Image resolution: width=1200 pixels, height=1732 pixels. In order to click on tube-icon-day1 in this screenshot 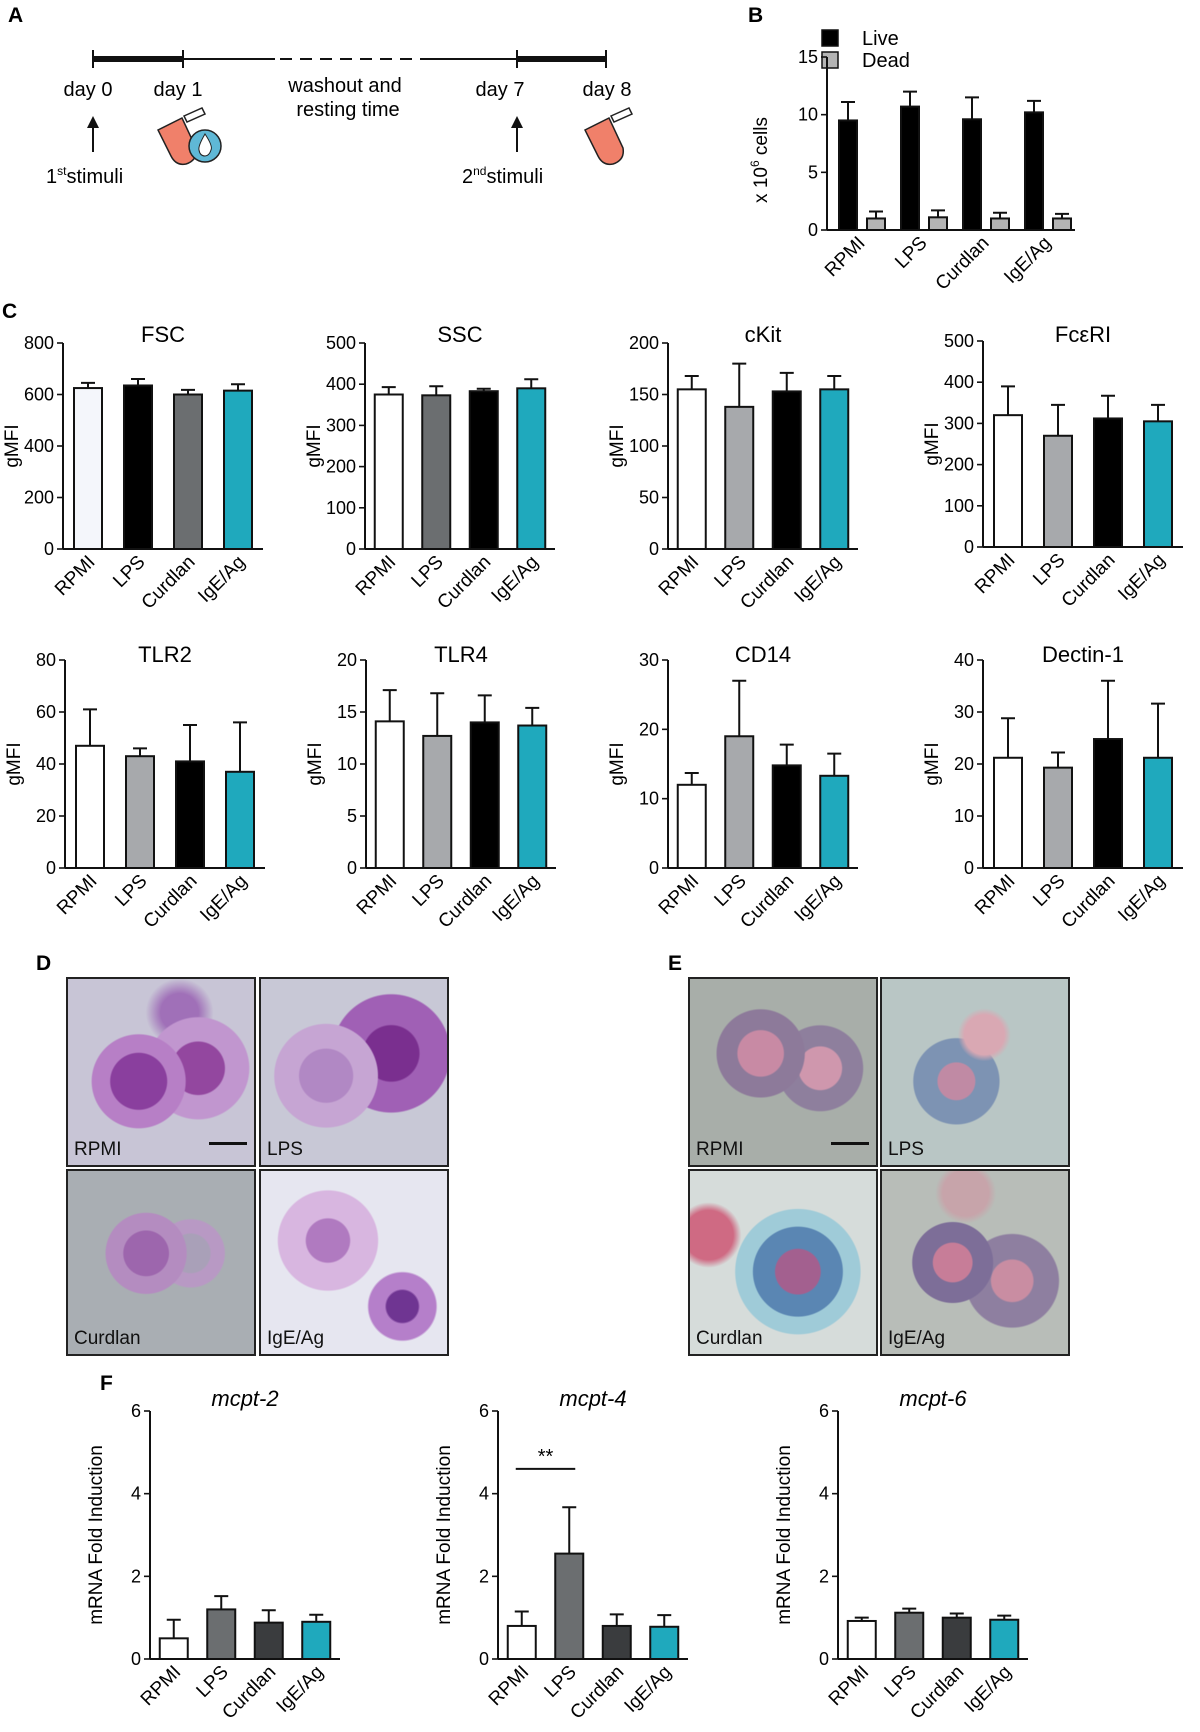, I will do `click(181, 136)`.